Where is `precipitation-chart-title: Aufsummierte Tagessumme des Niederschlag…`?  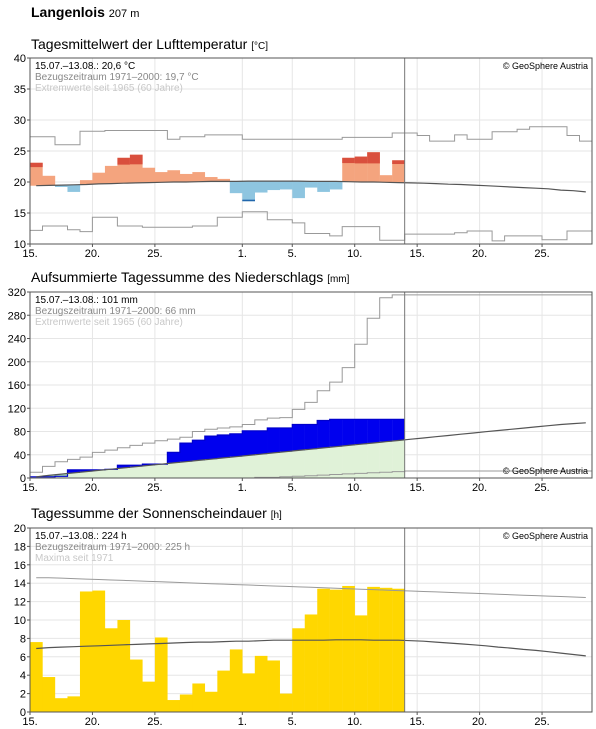 precipitation-chart-title: Aufsummierte Tagessumme des Niederschlag… is located at coordinates (190, 277).